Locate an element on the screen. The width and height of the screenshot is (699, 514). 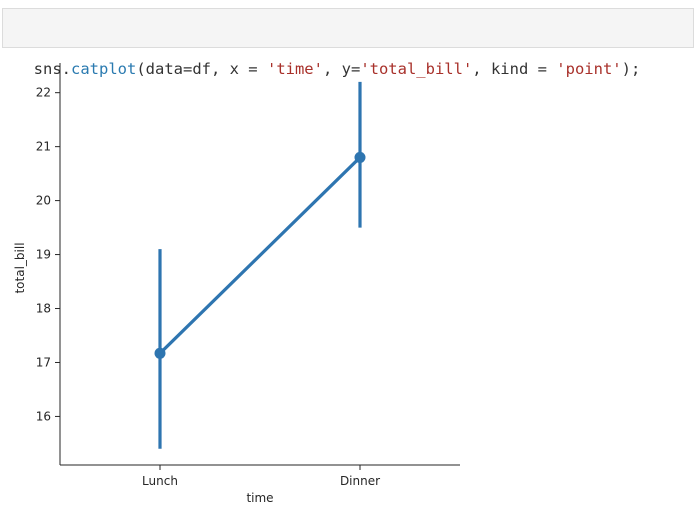
y-tick-label: 20 is located at coordinates (43, 201).